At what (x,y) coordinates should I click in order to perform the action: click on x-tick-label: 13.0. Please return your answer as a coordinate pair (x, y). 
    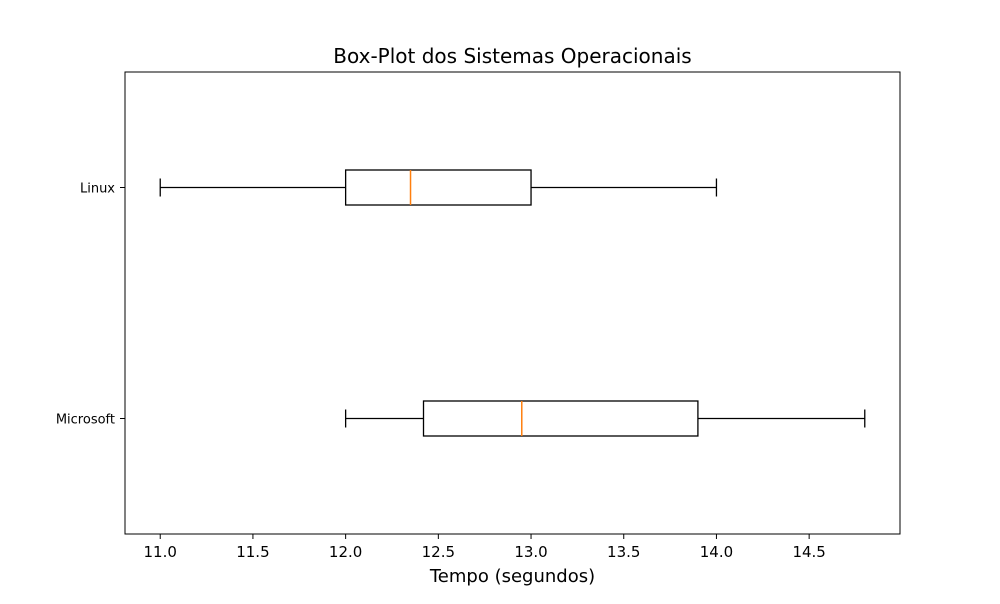
    Looking at the image, I should click on (530, 552).